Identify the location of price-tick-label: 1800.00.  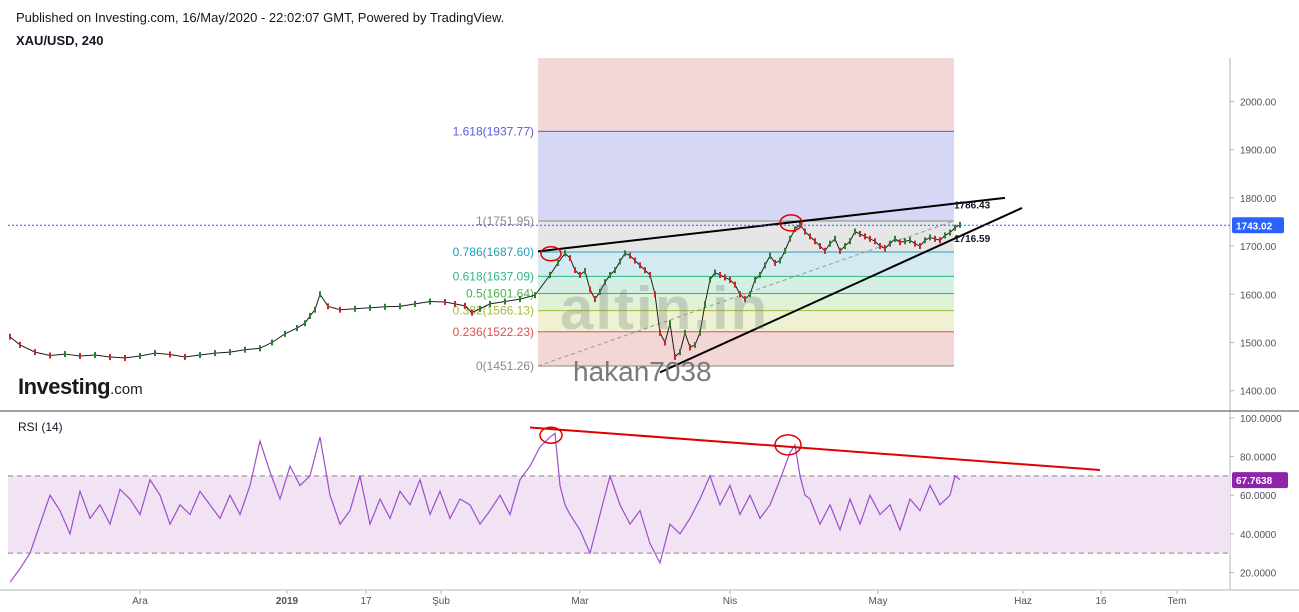
(1258, 199).